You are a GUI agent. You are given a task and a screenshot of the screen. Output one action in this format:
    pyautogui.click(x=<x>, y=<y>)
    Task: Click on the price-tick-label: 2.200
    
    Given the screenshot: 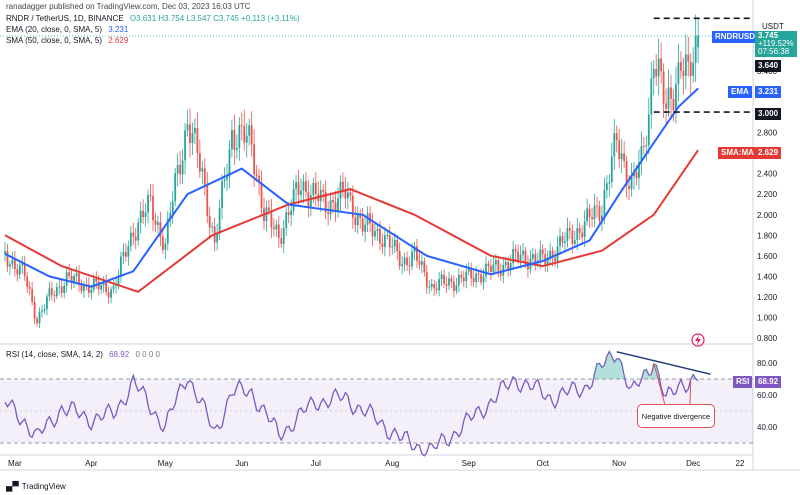 What is the action you would take?
    pyautogui.click(x=767, y=194)
    